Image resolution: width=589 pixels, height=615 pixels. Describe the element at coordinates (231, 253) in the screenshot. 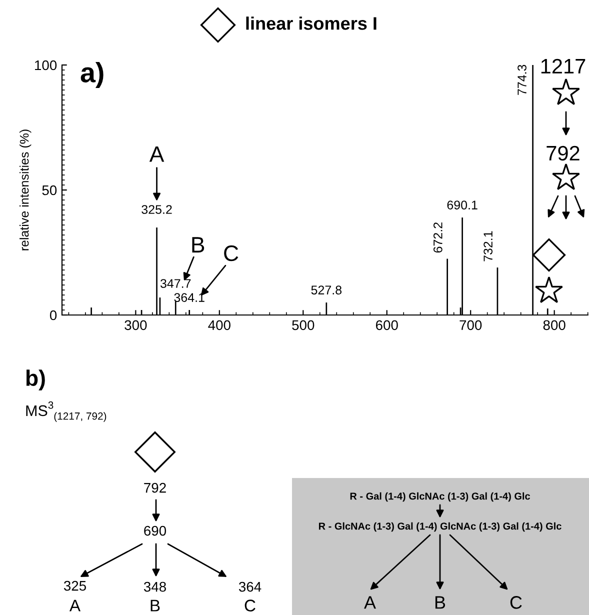

I see `annotation: C` at that location.